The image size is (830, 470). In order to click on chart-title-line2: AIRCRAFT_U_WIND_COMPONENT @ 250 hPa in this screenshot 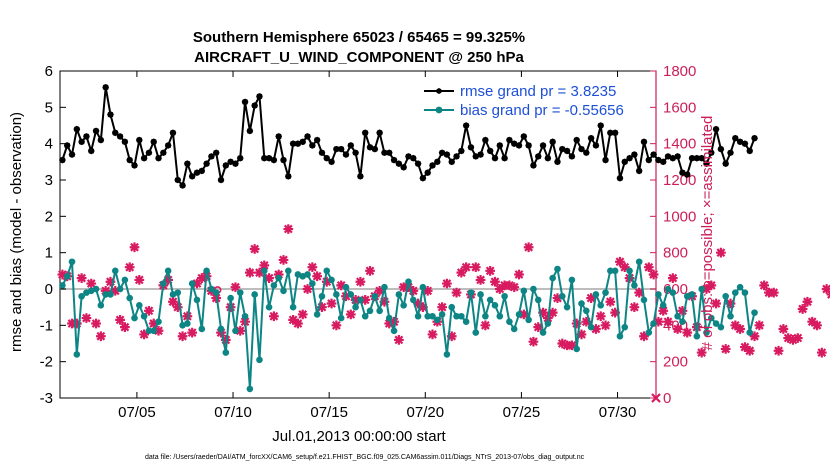, I will do `click(359, 57)`.